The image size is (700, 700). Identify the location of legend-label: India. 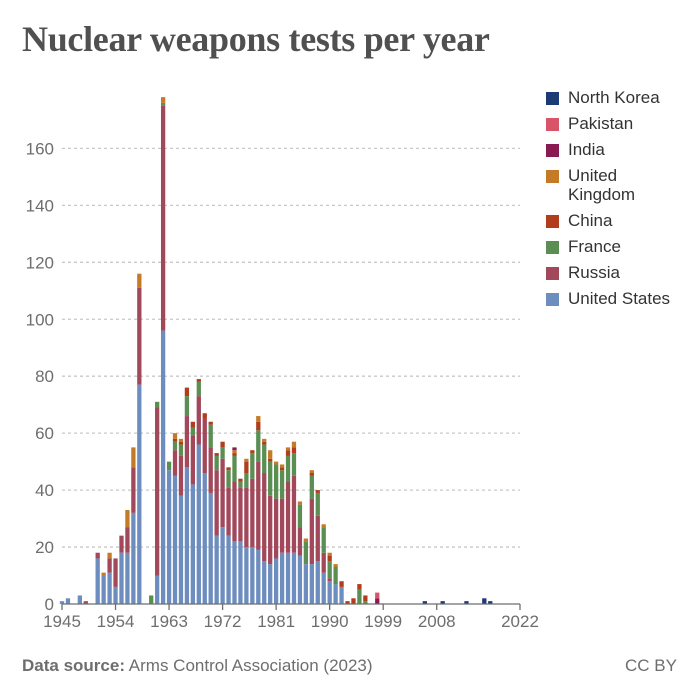
(586, 149).